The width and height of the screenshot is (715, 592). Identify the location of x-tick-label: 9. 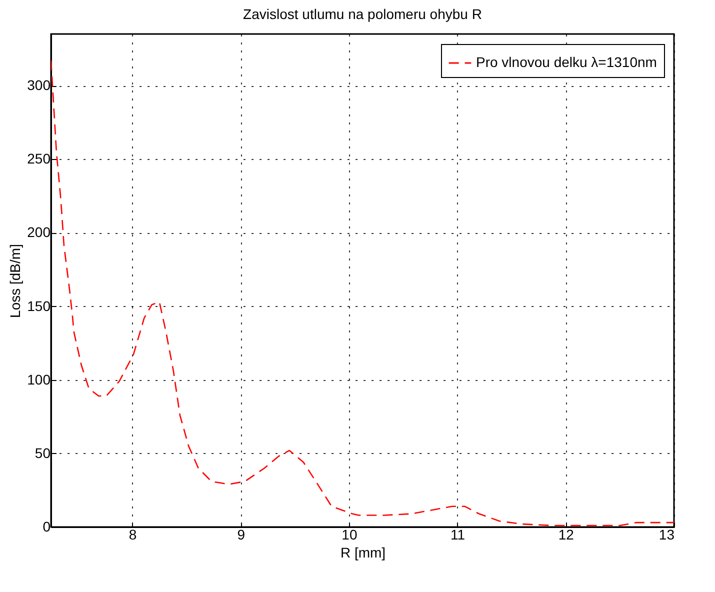
(241, 534).